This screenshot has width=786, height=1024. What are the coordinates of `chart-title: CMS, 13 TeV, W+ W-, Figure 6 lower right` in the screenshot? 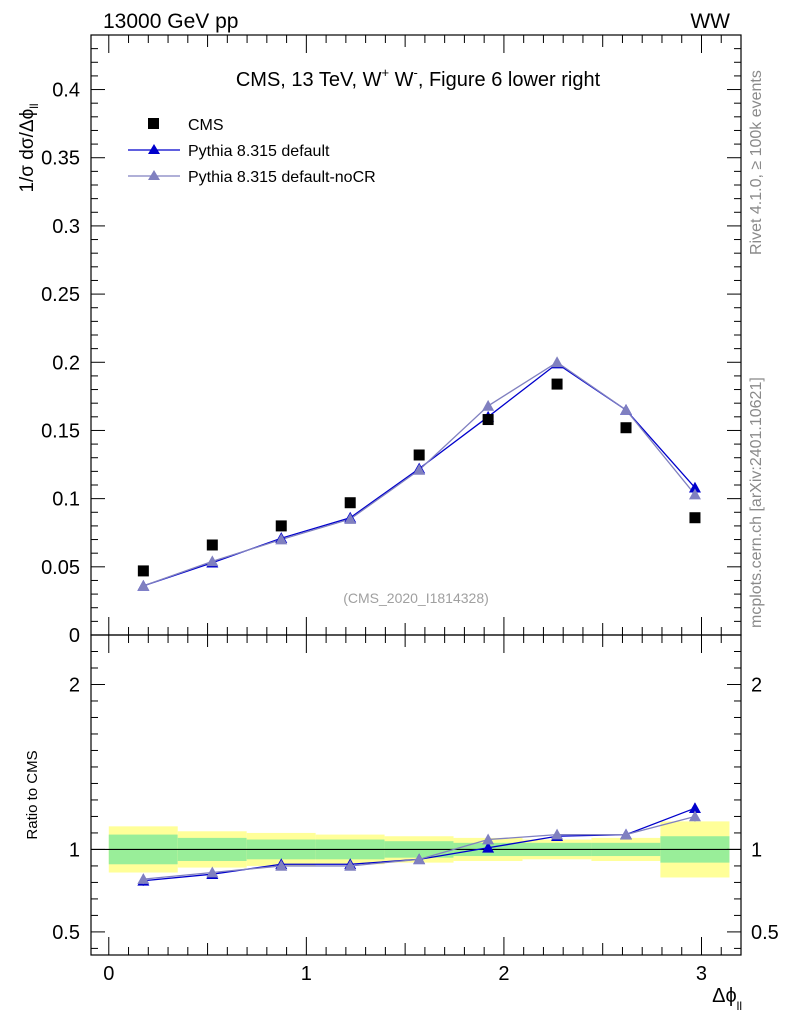 It's located at (418, 78).